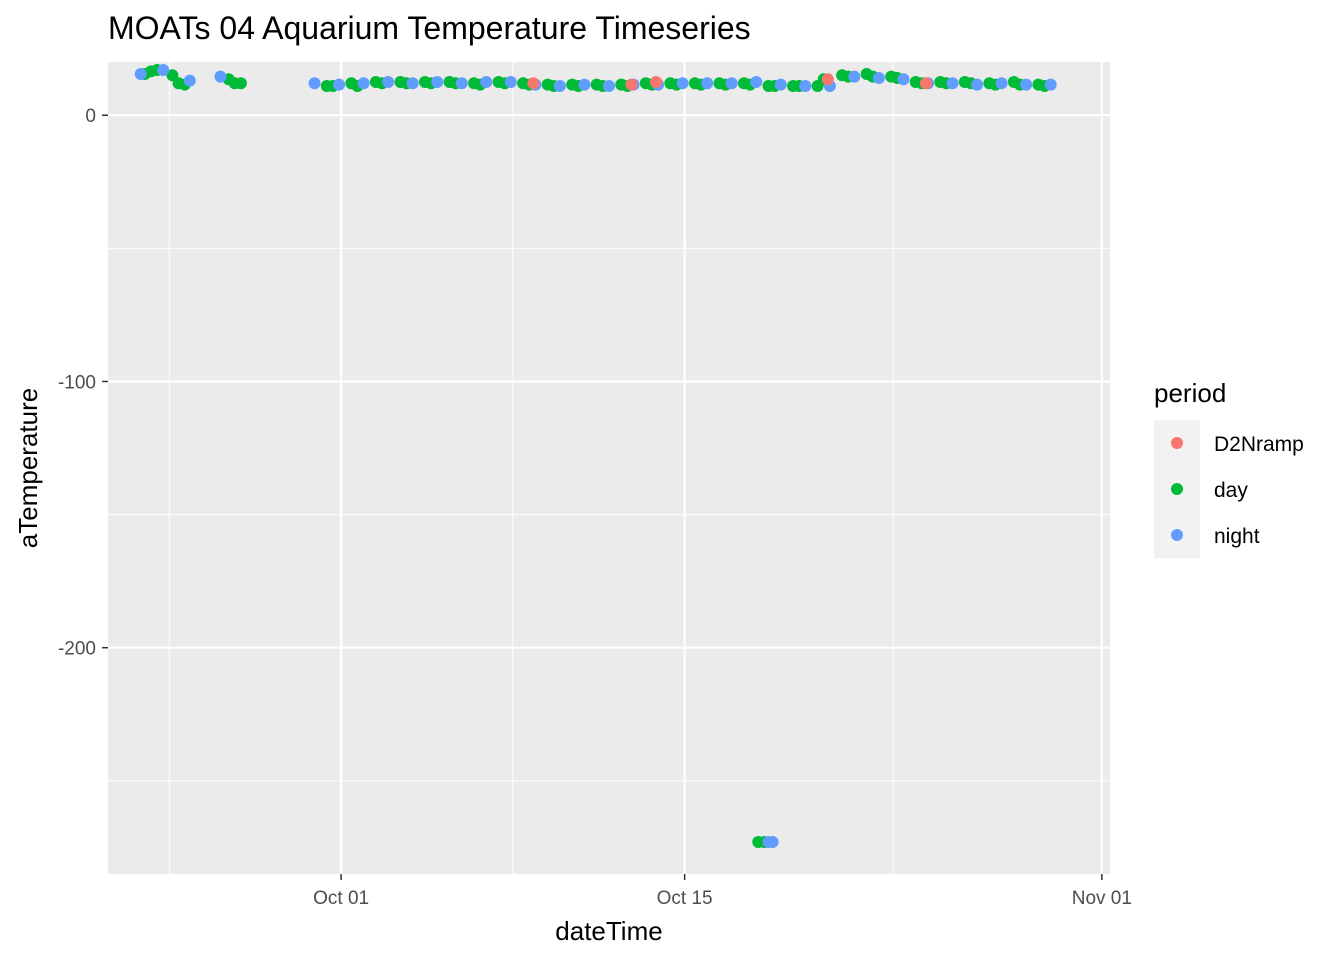 Image resolution: width=1344 pixels, height=960 pixels. Describe the element at coordinates (1231, 490) in the screenshot. I see `legend-label-day: day` at that location.